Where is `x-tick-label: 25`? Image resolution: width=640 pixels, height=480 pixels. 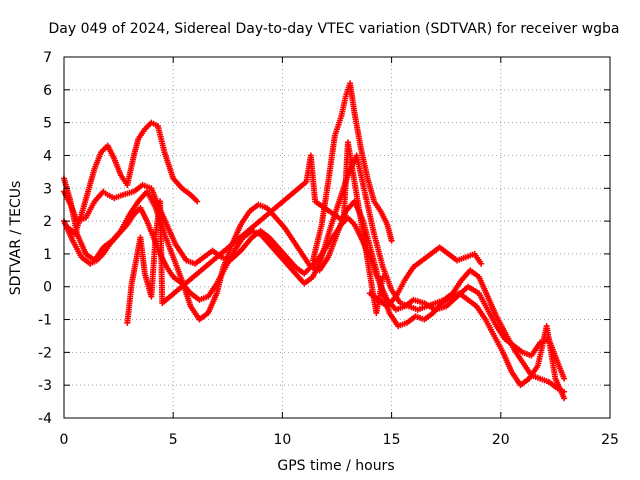
x-tick-label: 25 is located at coordinates (610, 440).